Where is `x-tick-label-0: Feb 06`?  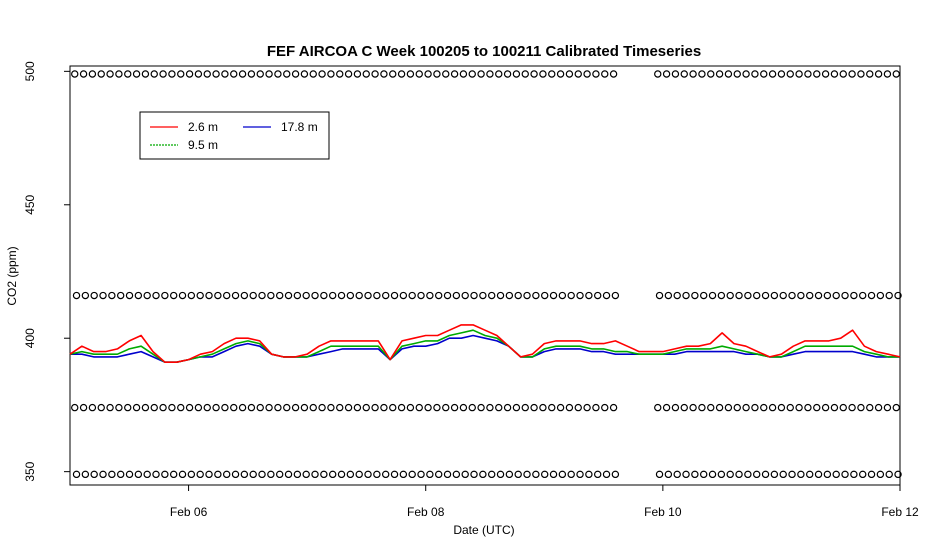 x-tick-label-0: Feb 06 is located at coordinates (189, 512).